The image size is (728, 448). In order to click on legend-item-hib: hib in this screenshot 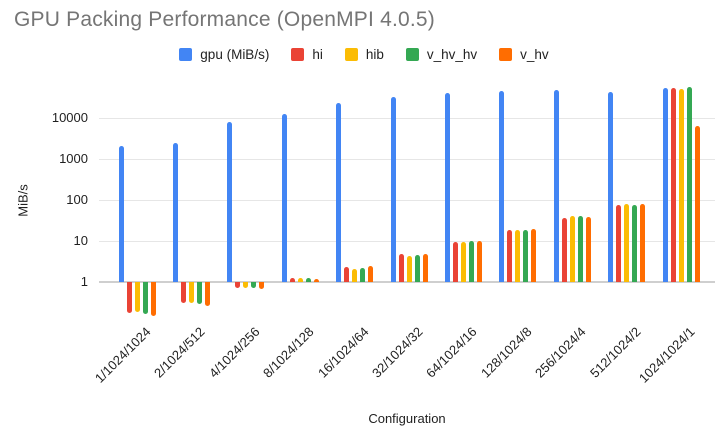, I will do `click(364, 54)`.